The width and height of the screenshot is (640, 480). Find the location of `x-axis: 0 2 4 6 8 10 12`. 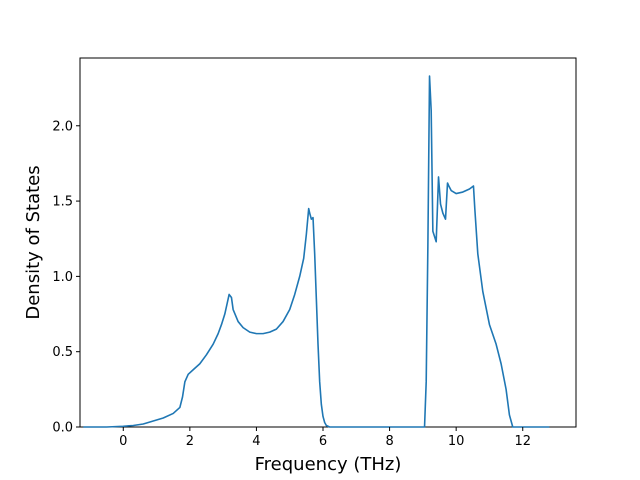

x-axis: 0 2 4 6 8 10 12 is located at coordinates (325, 438).